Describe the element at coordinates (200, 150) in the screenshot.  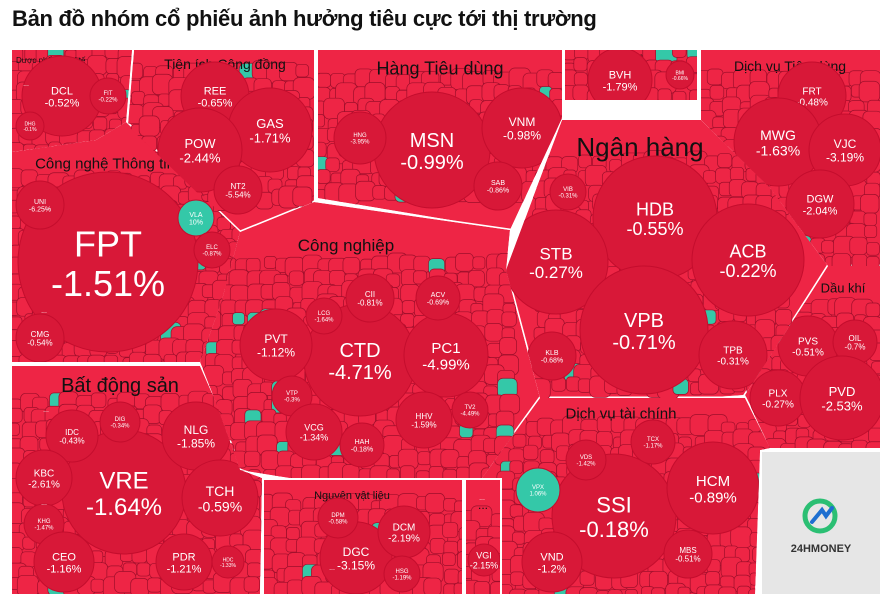
I see `stock-pow: POW-2.44%` at that location.